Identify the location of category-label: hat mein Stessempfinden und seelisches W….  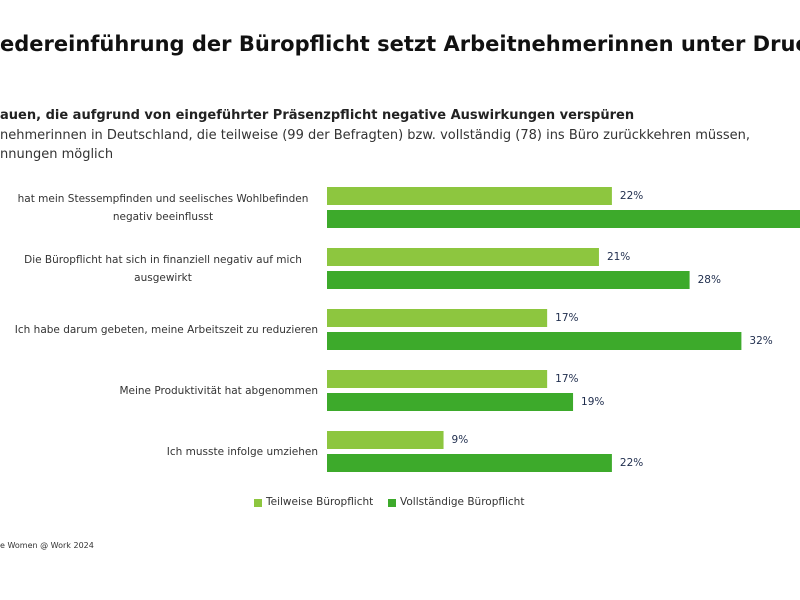
(163, 207).